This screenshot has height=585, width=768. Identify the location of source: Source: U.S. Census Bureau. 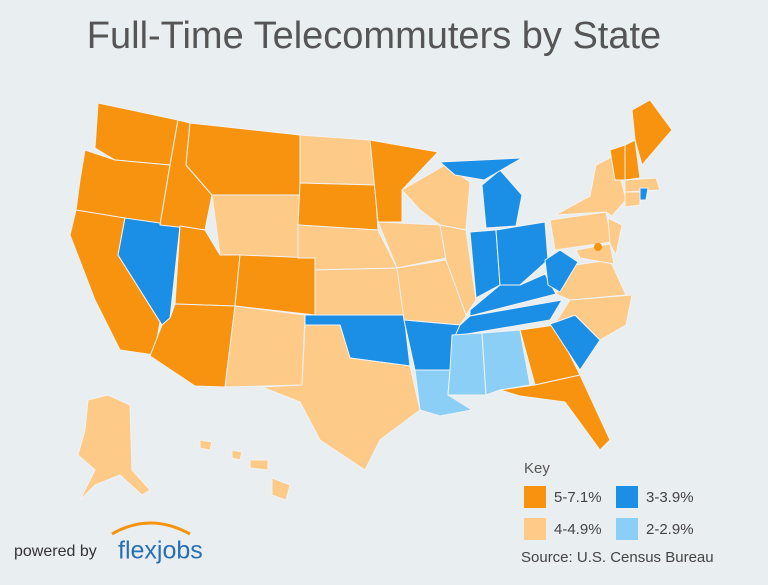
(617, 557).